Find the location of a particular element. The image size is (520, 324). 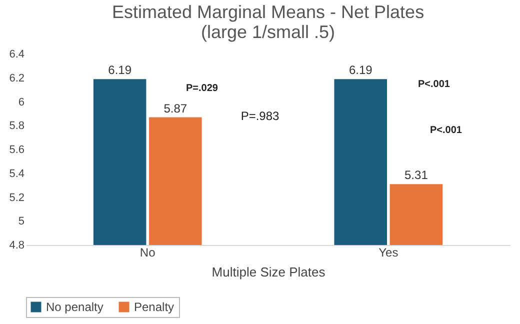

data-label: 5.31 is located at coordinates (416, 175).